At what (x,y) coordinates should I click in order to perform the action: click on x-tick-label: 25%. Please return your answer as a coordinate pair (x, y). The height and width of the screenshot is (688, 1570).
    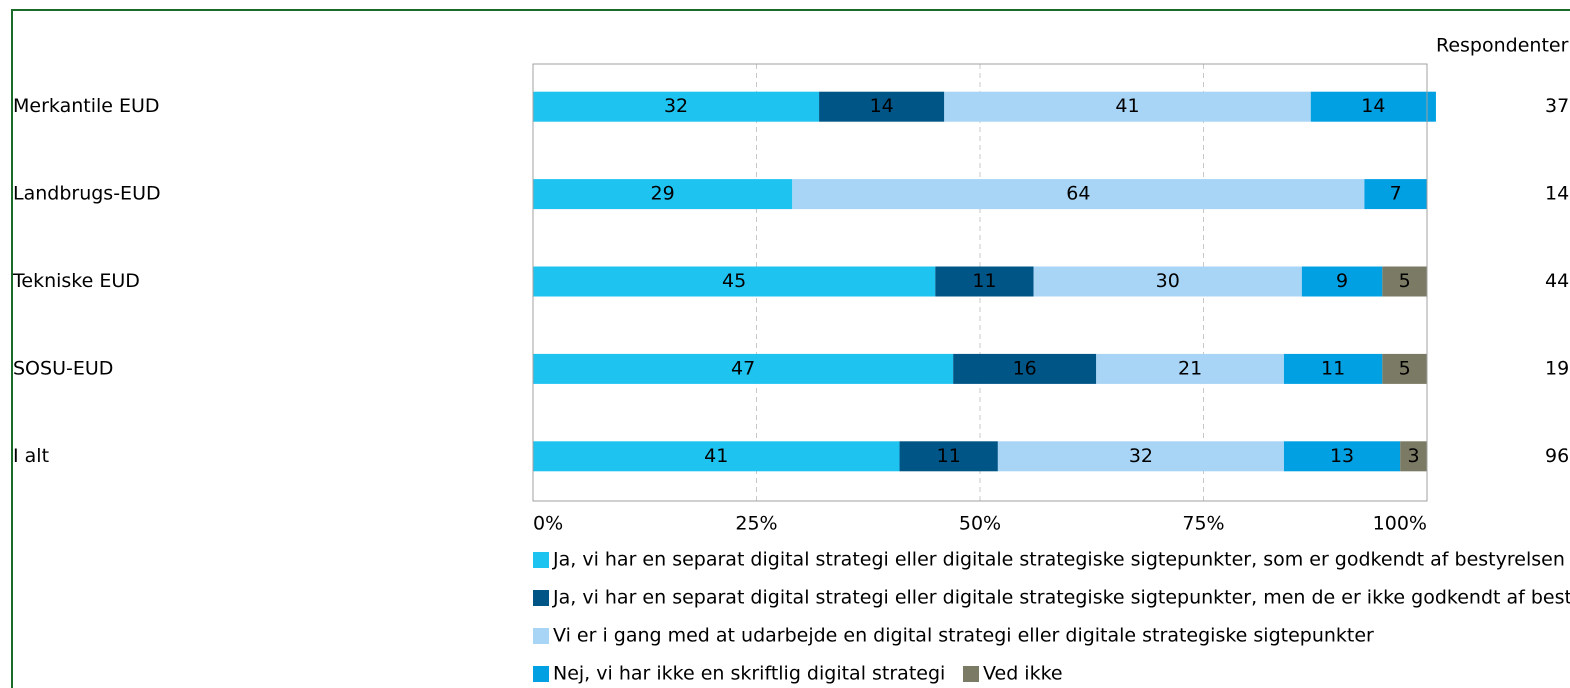
    Looking at the image, I should click on (756, 524).